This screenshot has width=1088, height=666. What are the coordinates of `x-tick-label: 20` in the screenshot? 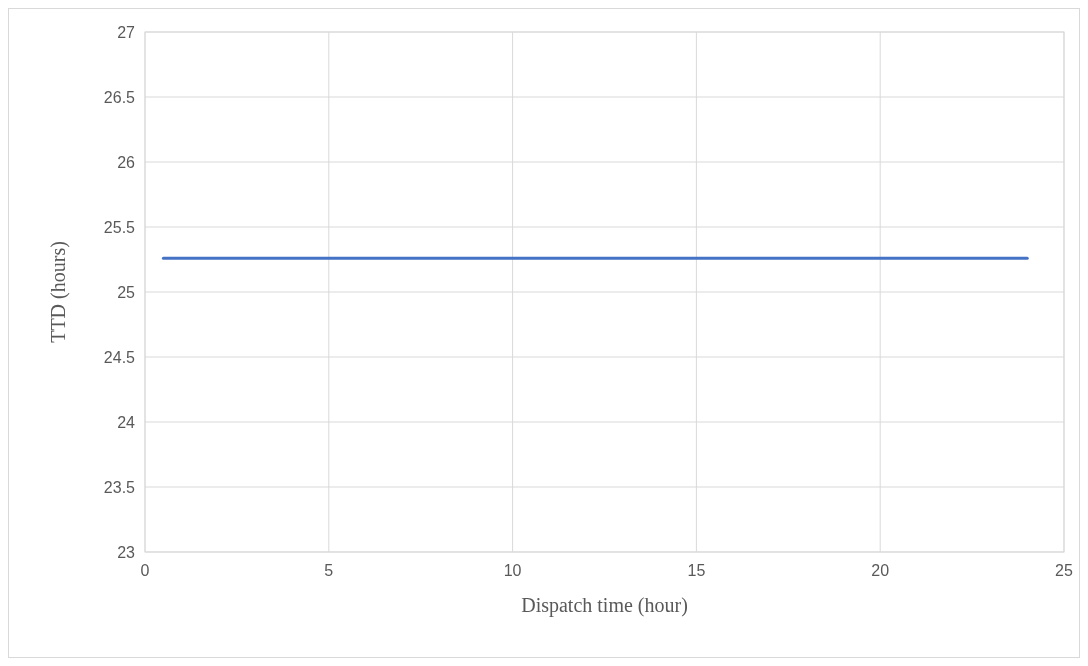 It's located at (880, 570).